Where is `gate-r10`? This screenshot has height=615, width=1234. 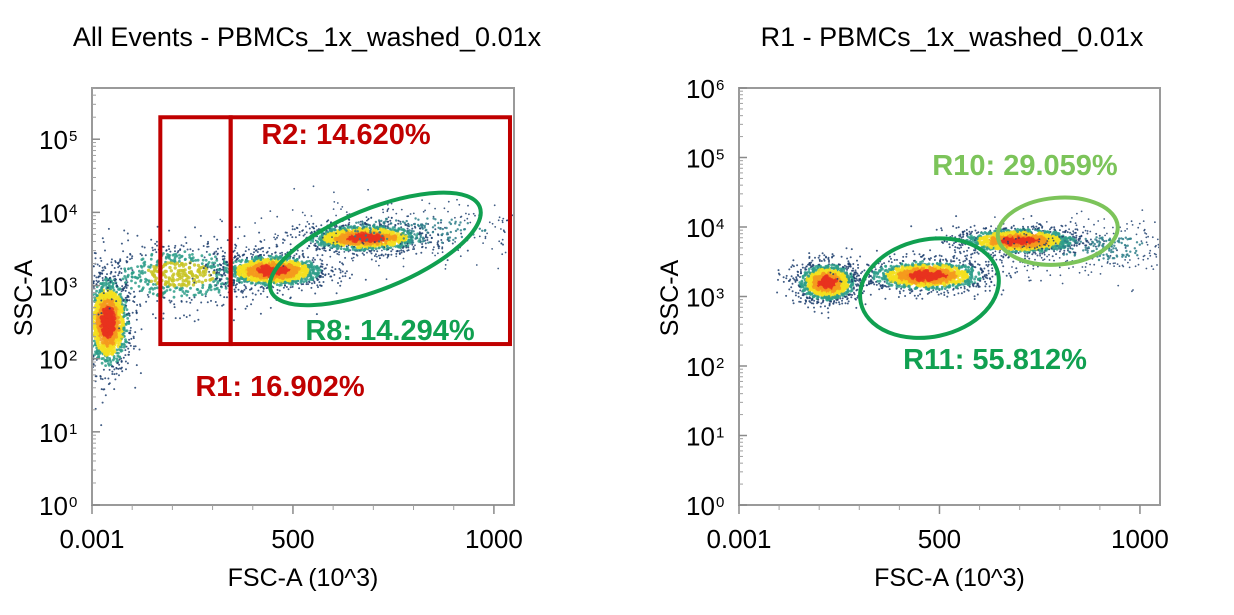 gate-r10 is located at coordinates (1058, 231).